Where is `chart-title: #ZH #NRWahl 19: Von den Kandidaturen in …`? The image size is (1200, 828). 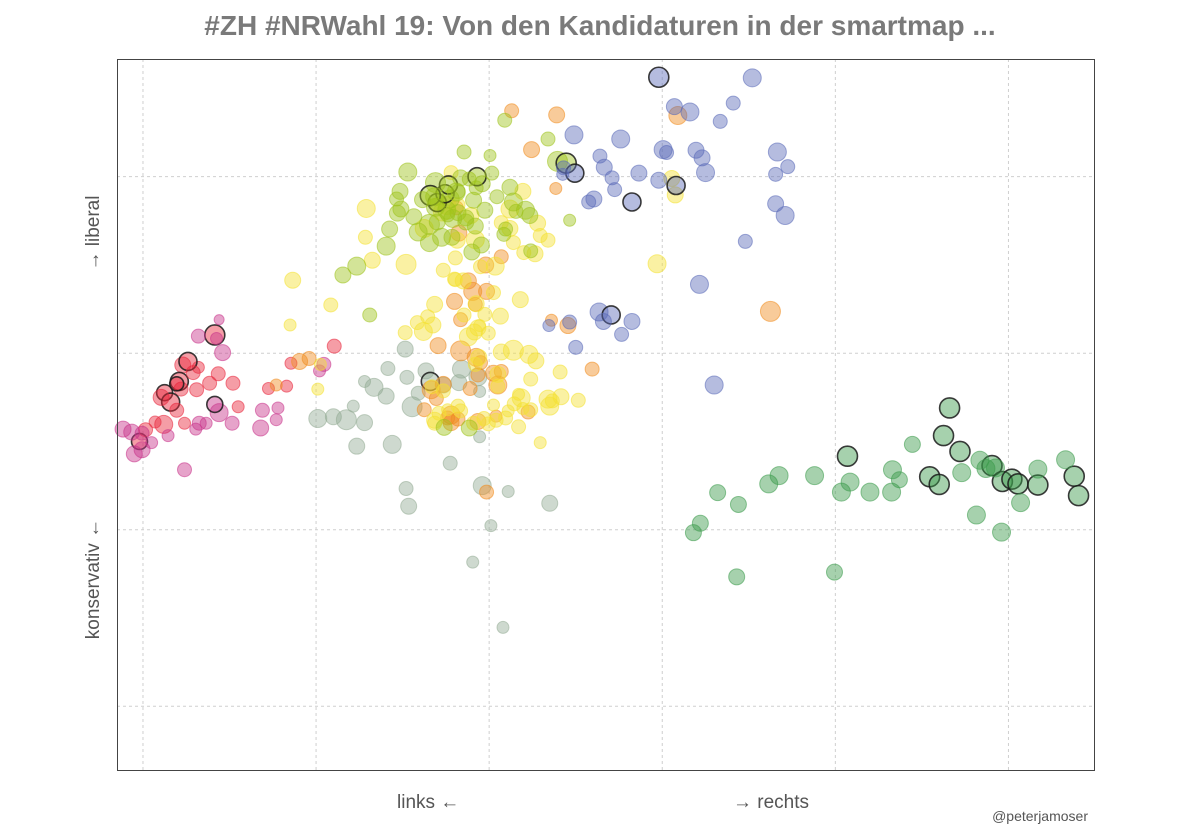 chart-title: #ZH #NRWahl 19: Von den Kandidaturen in … is located at coordinates (600, 25).